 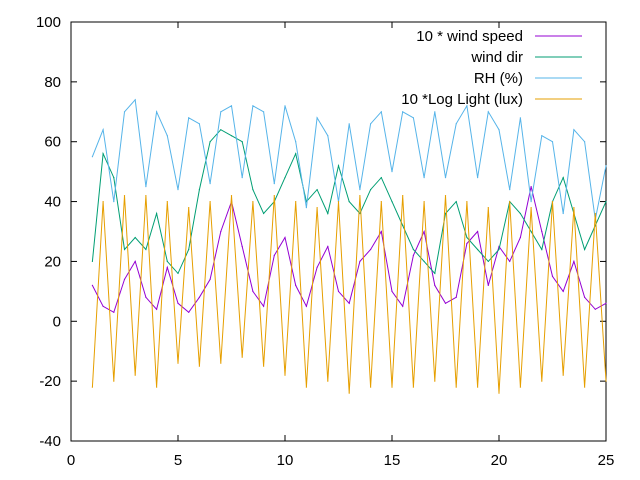 What do you see at coordinates (50, 381) in the screenshot?
I see `y-tick-label: -20` at bounding box center [50, 381].